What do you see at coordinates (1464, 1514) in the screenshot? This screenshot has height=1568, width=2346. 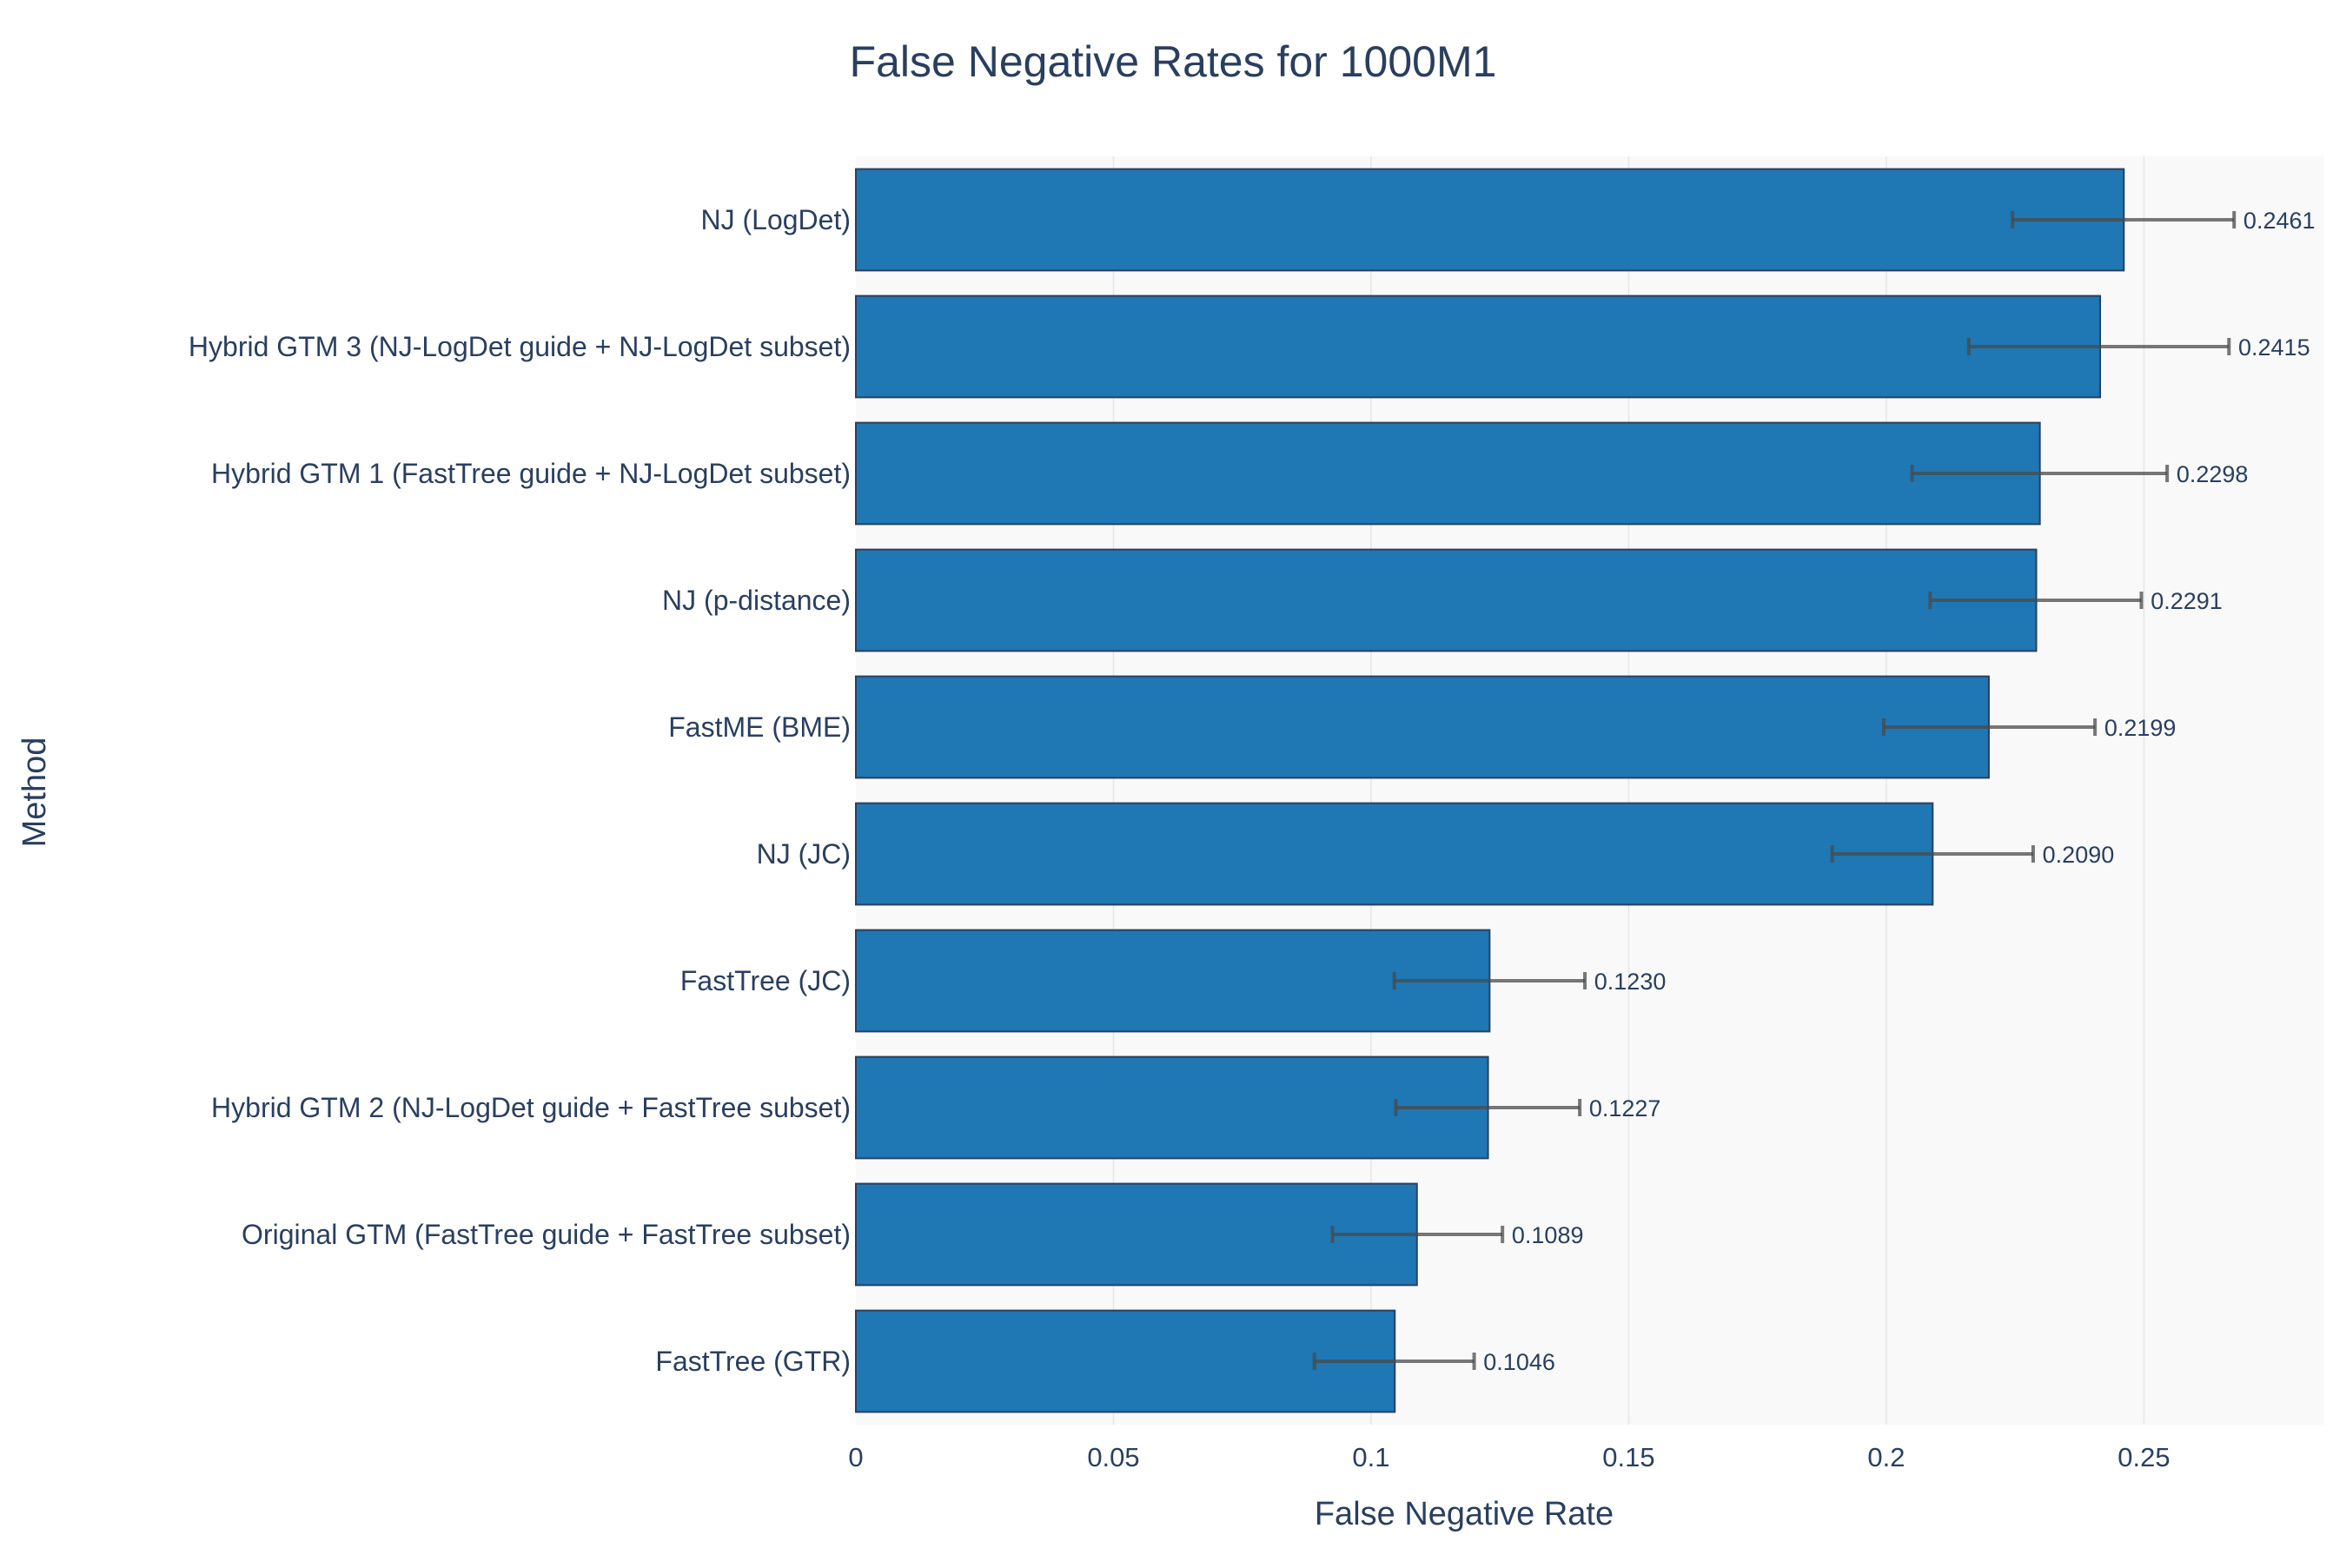 I see `x-axis-title: False Negative Rate` at bounding box center [1464, 1514].